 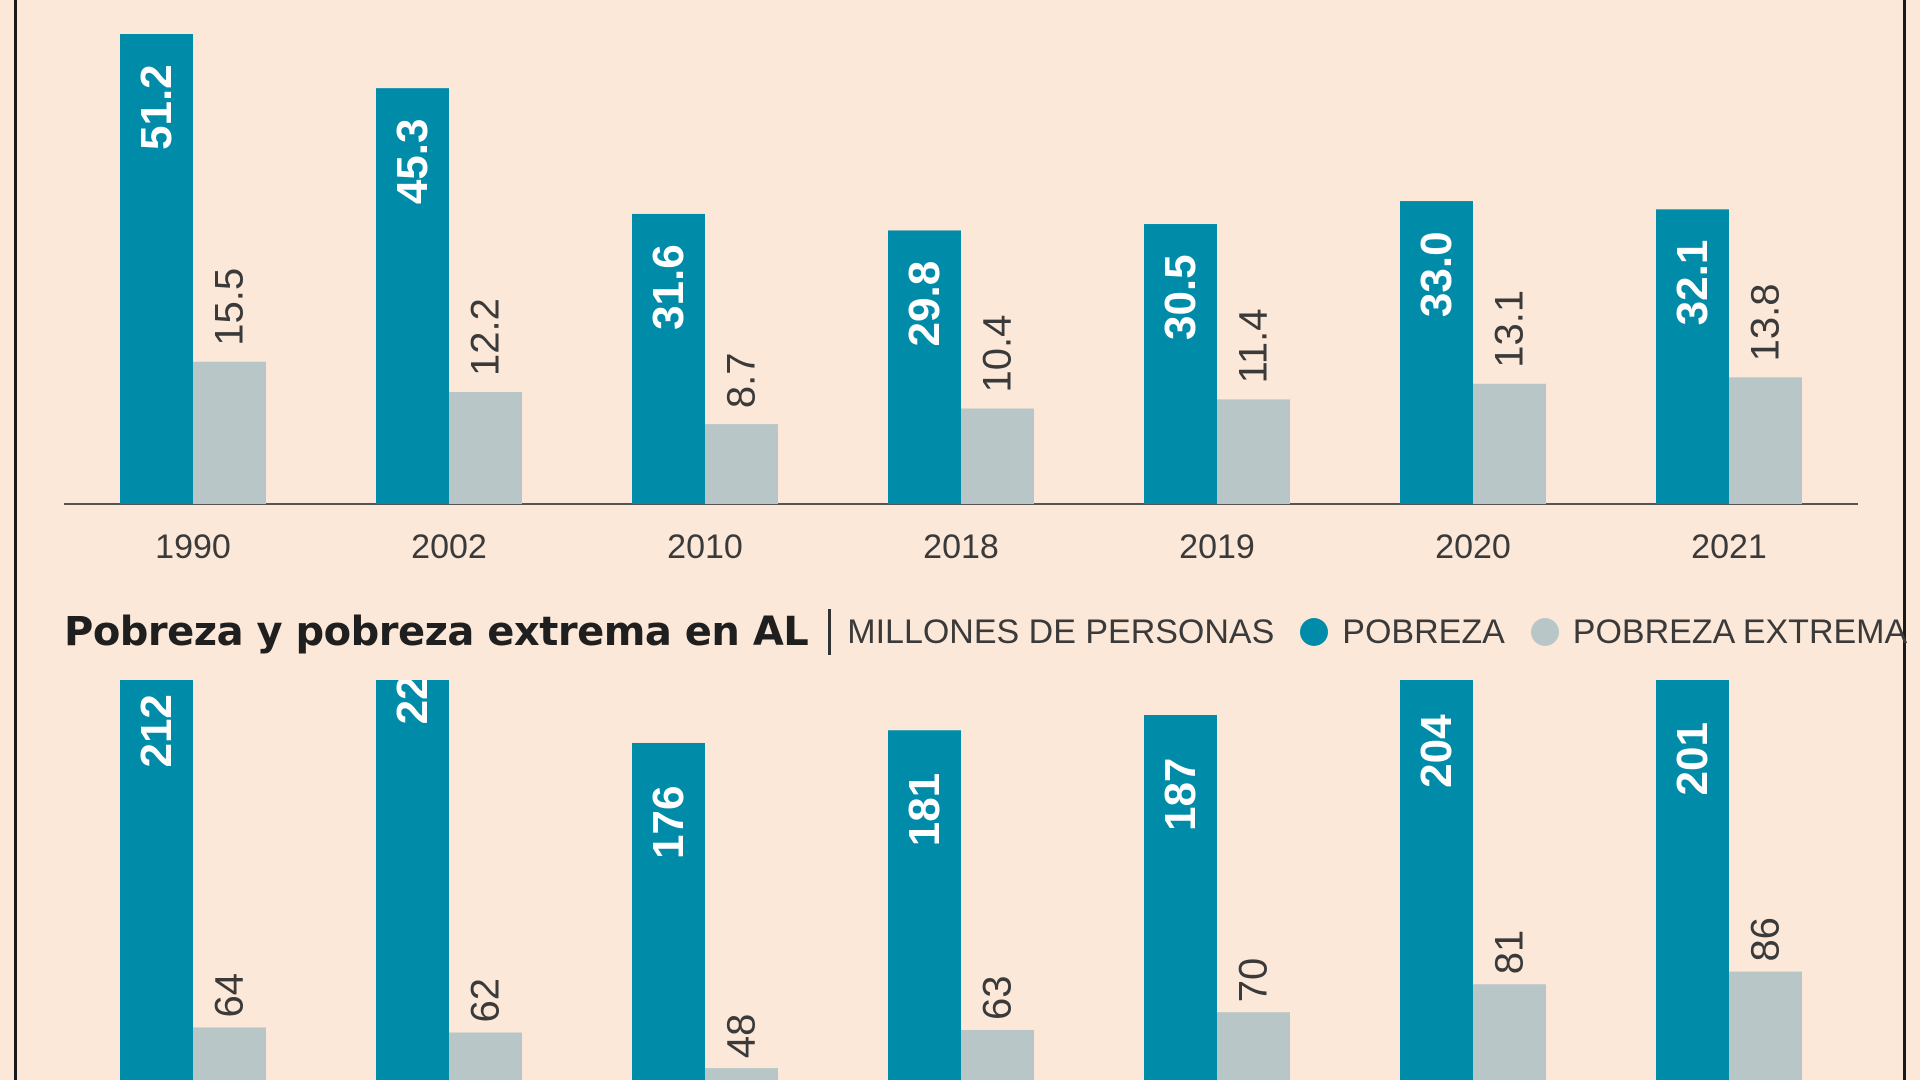 What do you see at coordinates (1254, 980) in the screenshot?
I see `data-label-pobreza-extrema-2019: 70` at bounding box center [1254, 980].